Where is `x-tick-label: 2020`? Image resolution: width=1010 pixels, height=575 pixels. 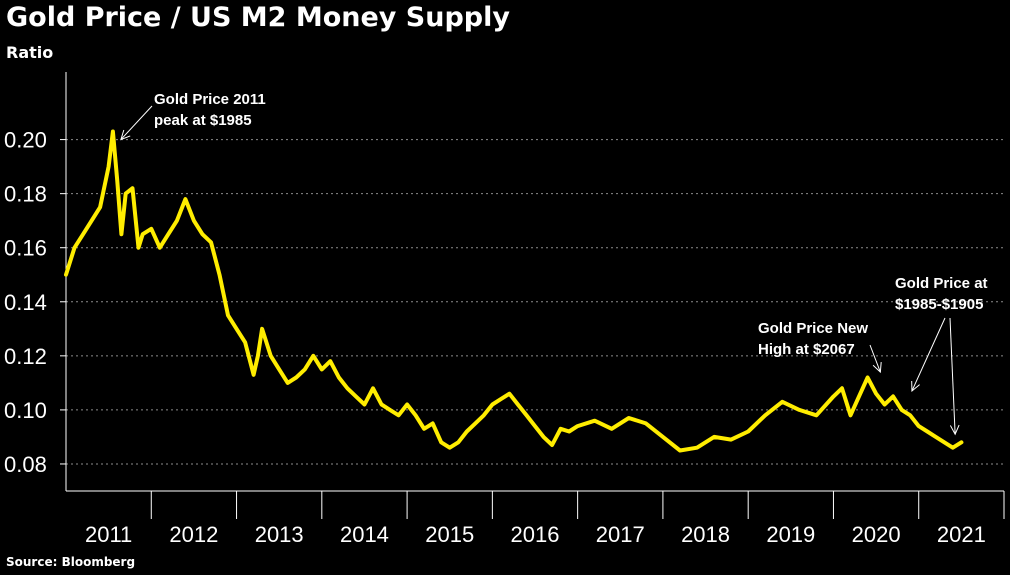
x-tick-label: 2020 is located at coordinates (876, 534).